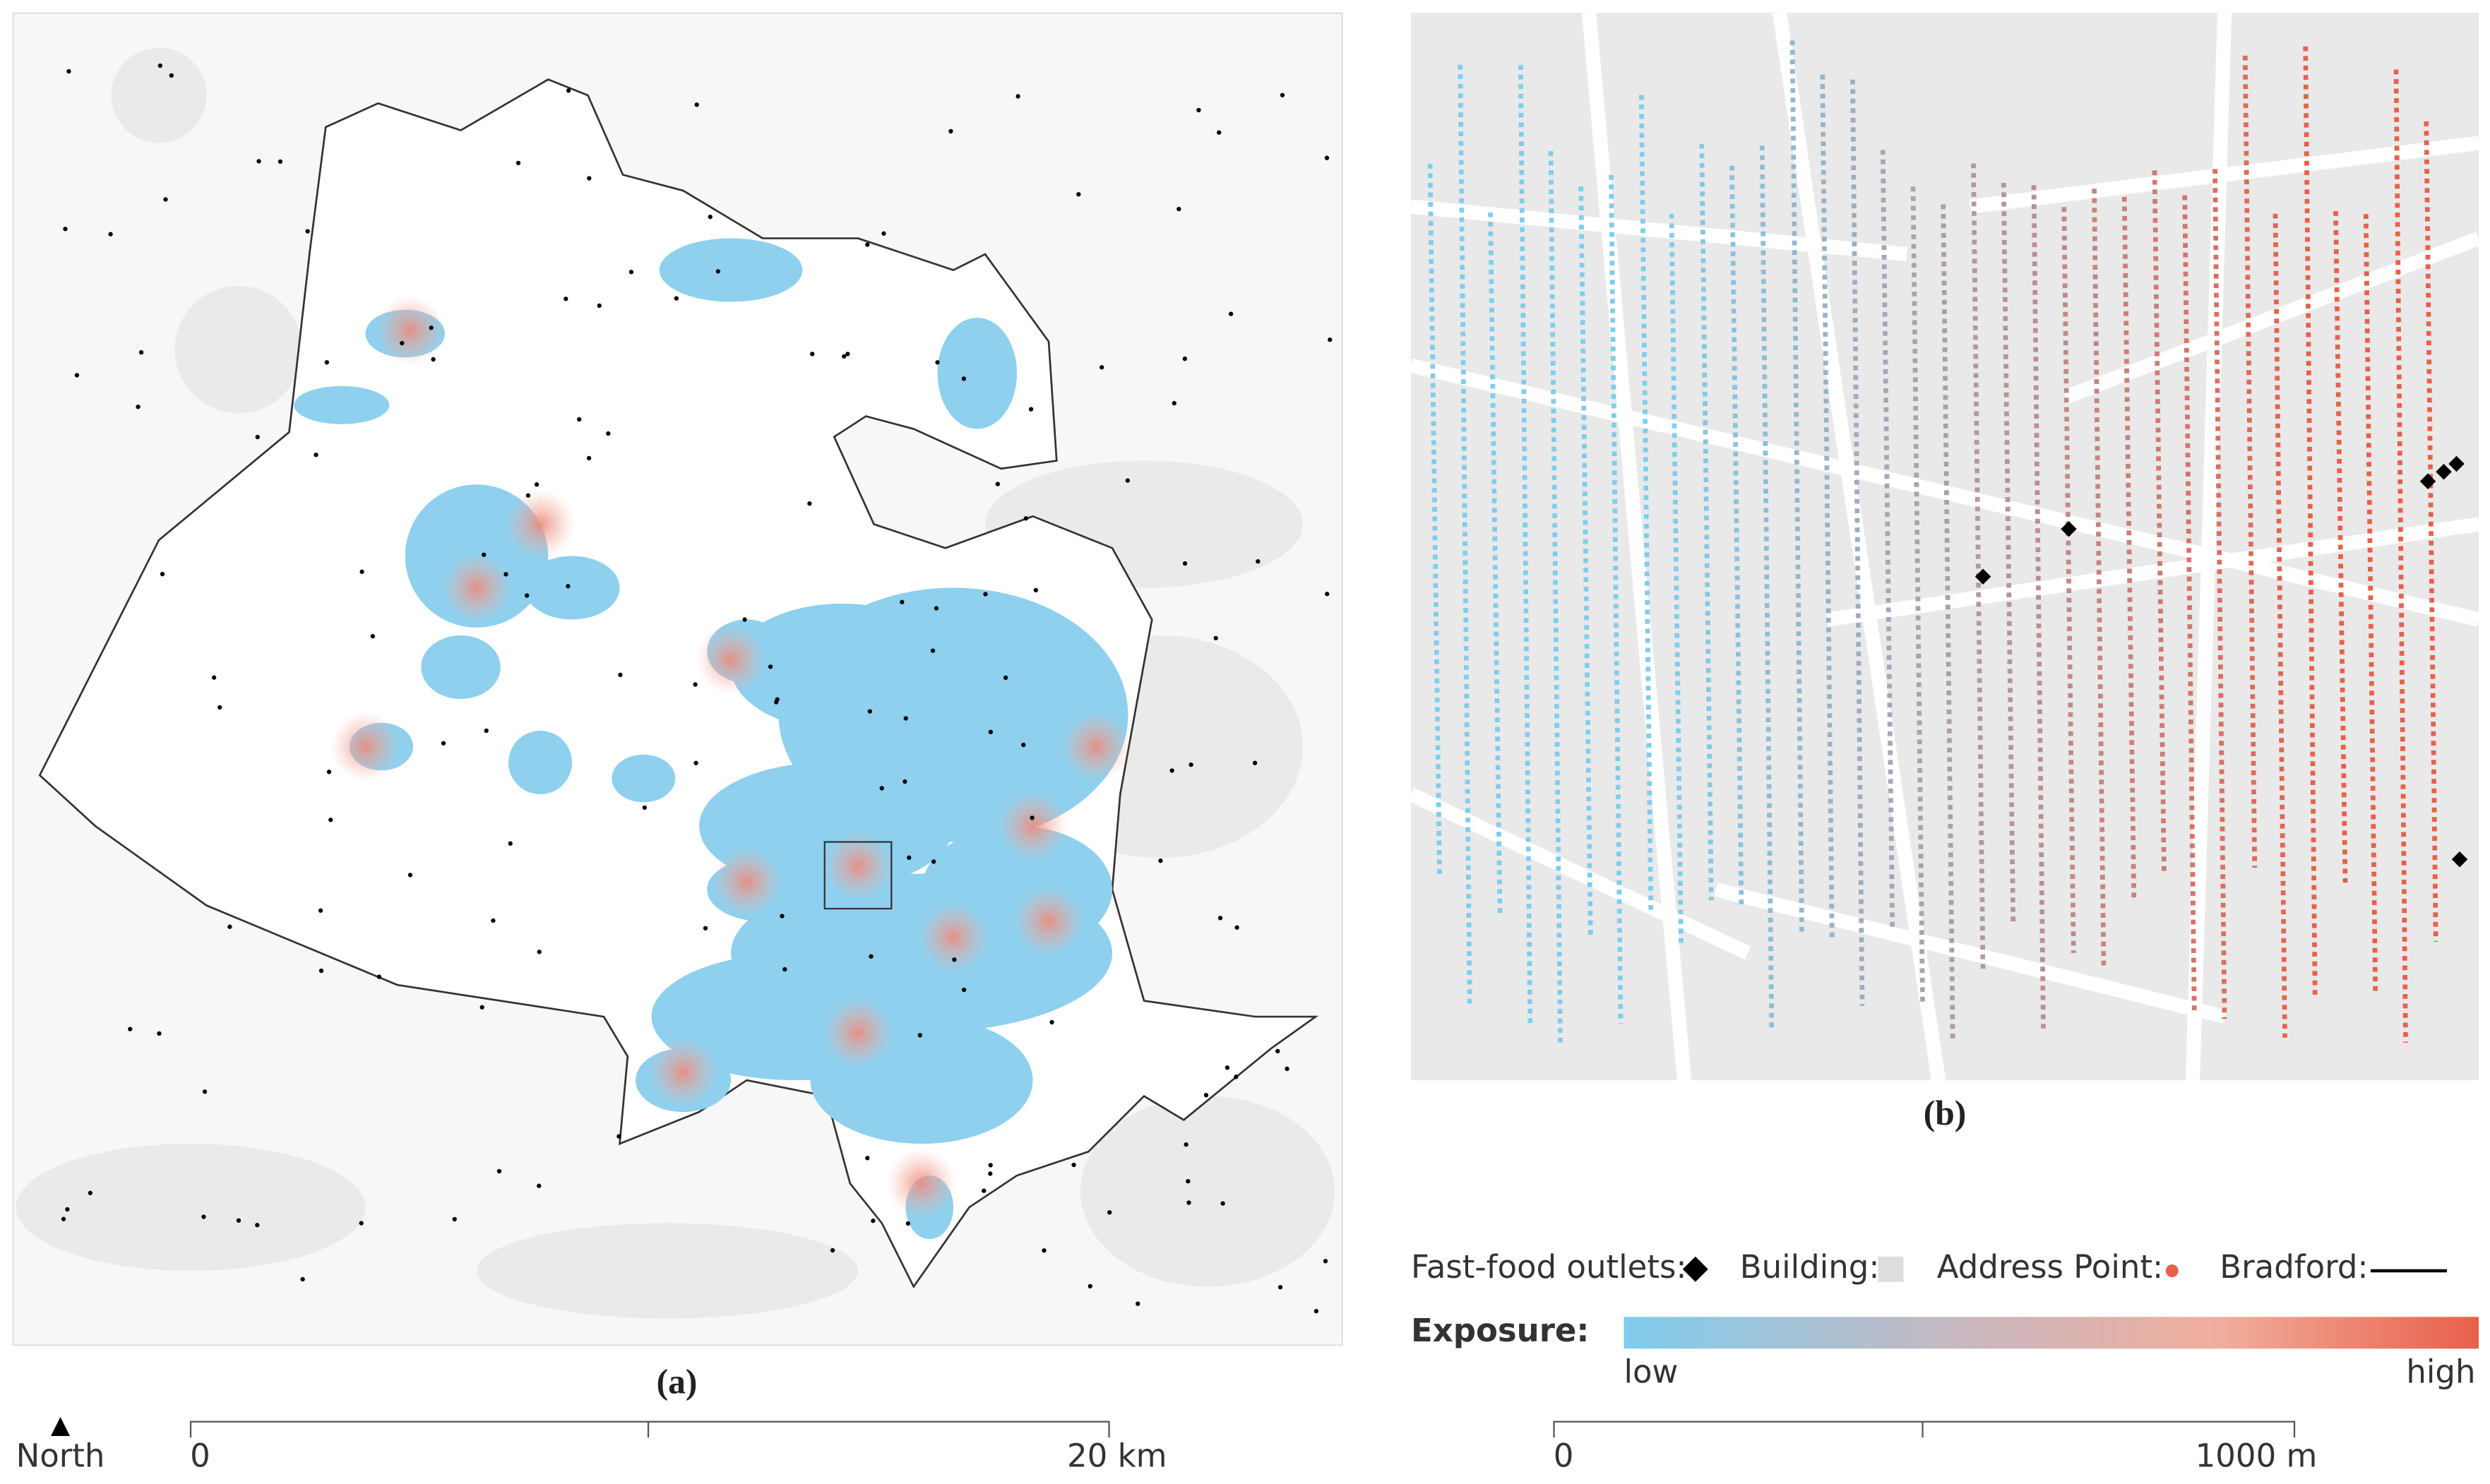 The width and height of the screenshot is (2490, 1484). I want to click on legend-label: Address Point:, so click(2050, 1267).